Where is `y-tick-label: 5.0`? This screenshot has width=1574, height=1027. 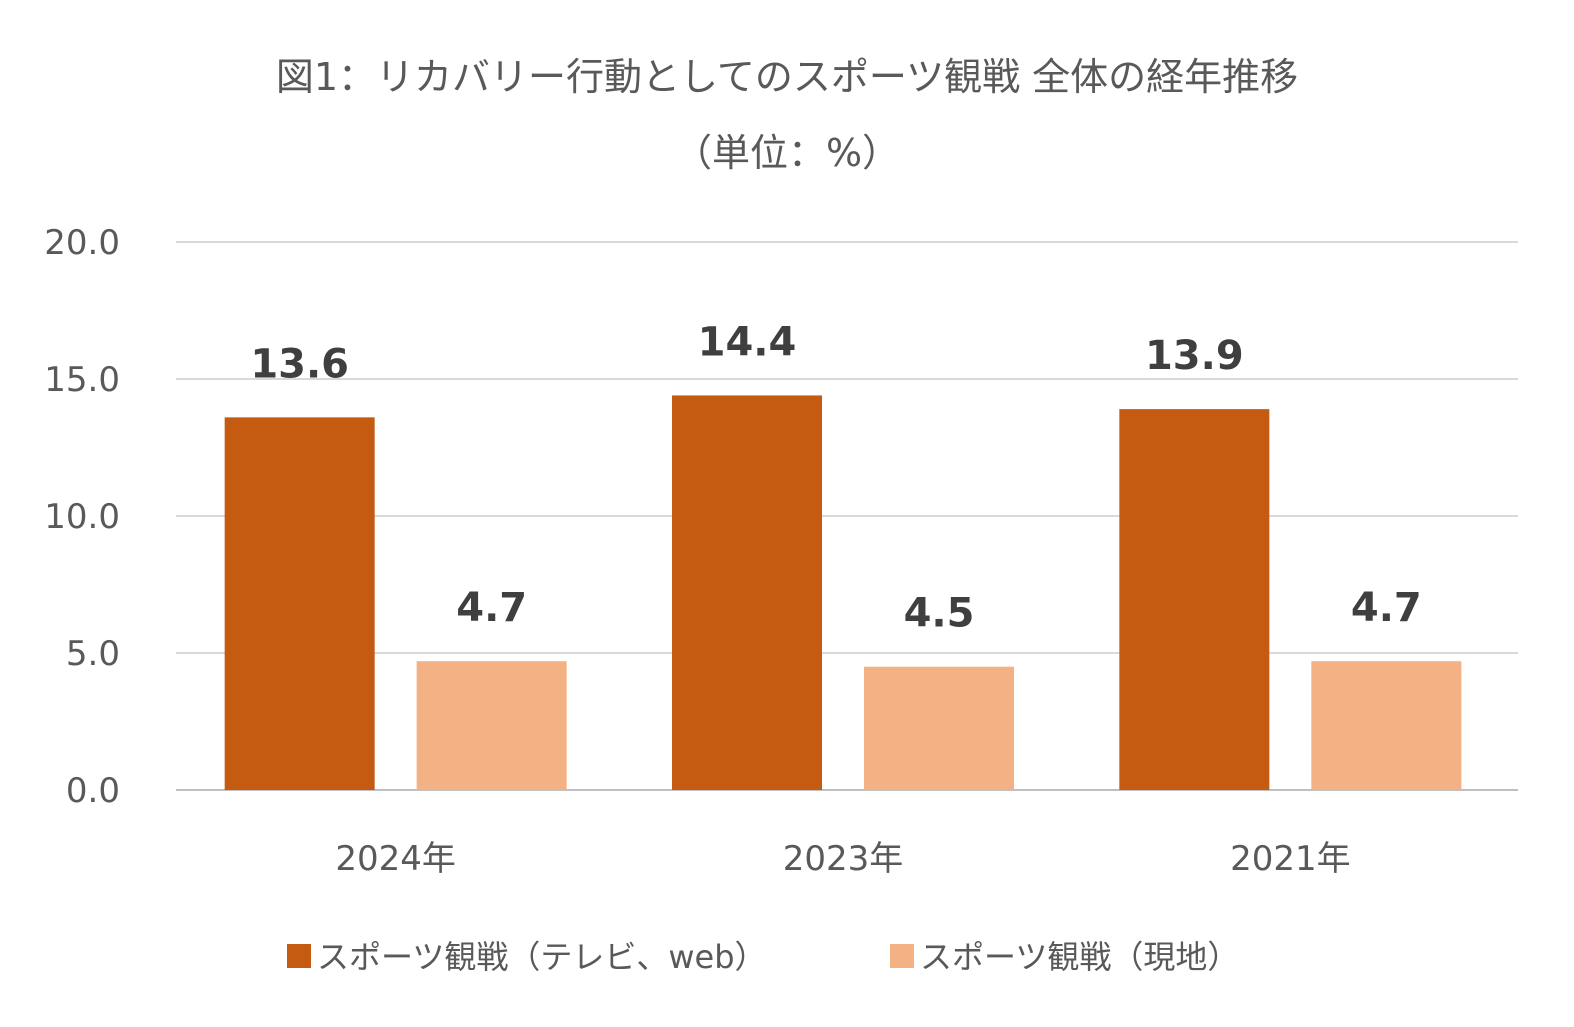 y-tick-label: 5.0 is located at coordinates (93, 654).